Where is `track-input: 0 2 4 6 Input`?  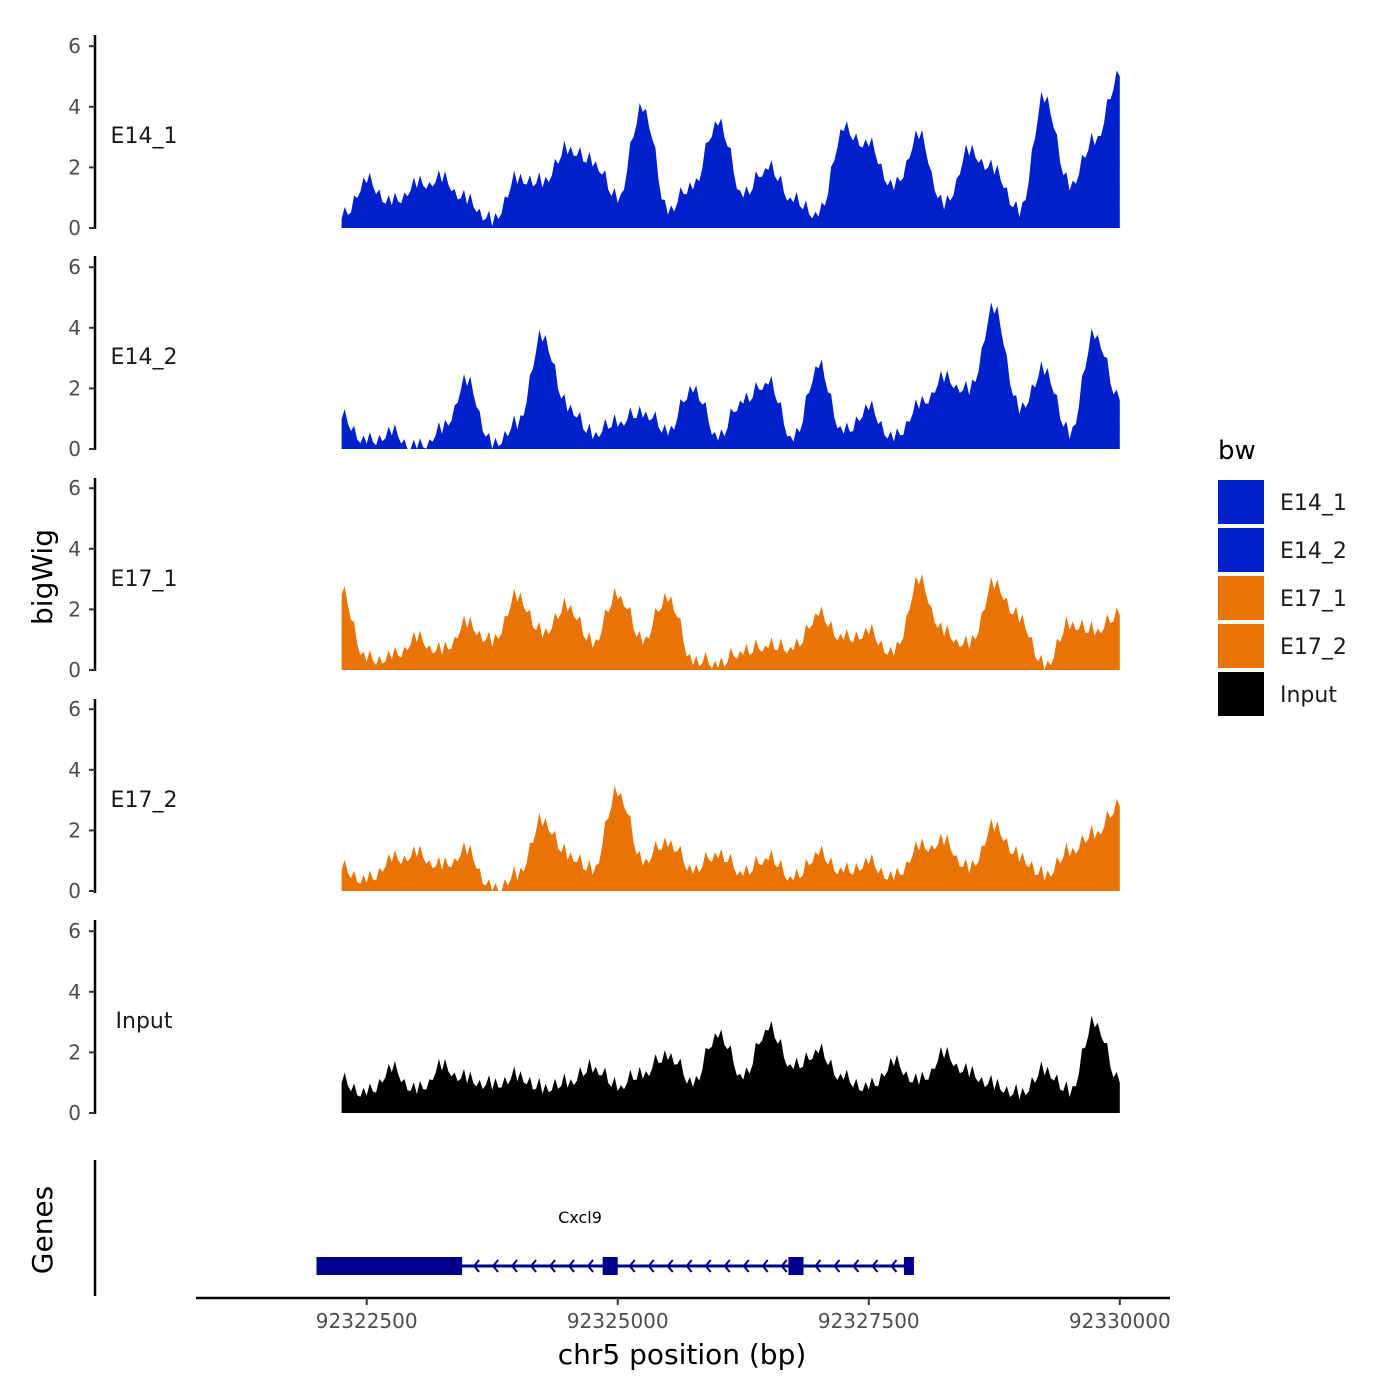
track-input: 0 2 4 6 Input is located at coordinates (594, 1022).